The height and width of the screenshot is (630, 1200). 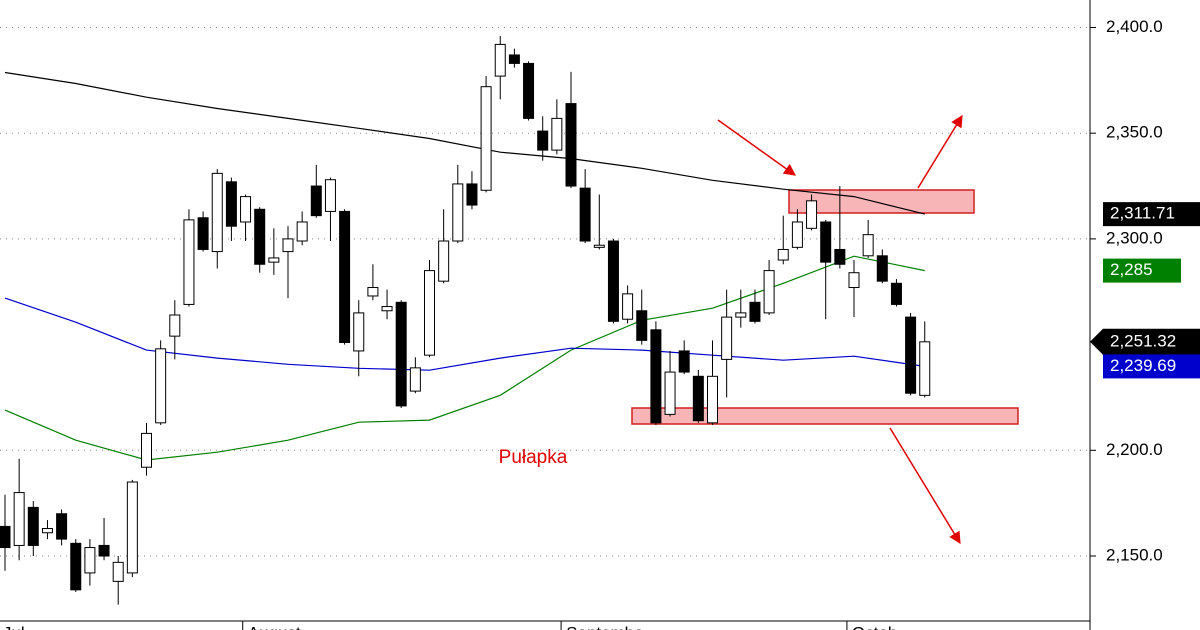 What do you see at coordinates (1134, 132) in the screenshot?
I see `y-tick-label: 2,350.0` at bounding box center [1134, 132].